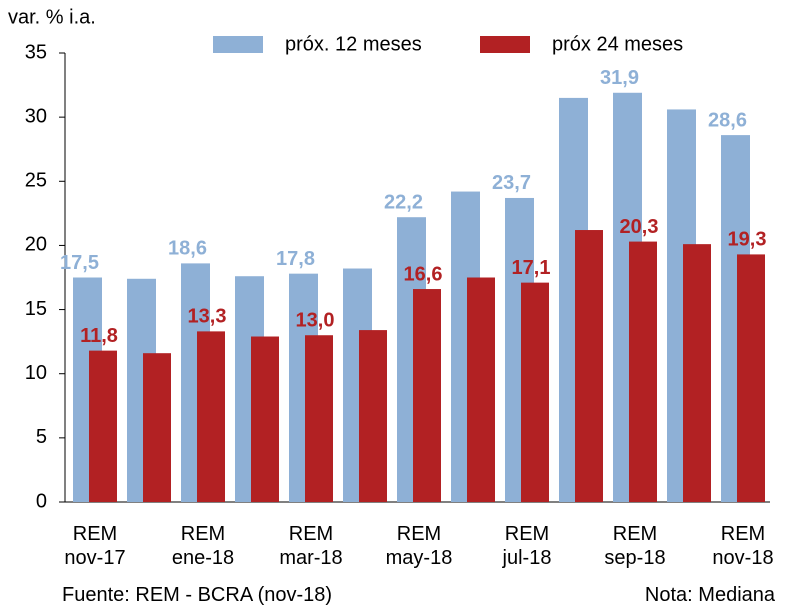  What do you see at coordinates (709, 595) in the screenshot?
I see `note: Nota: Mediana` at bounding box center [709, 595].